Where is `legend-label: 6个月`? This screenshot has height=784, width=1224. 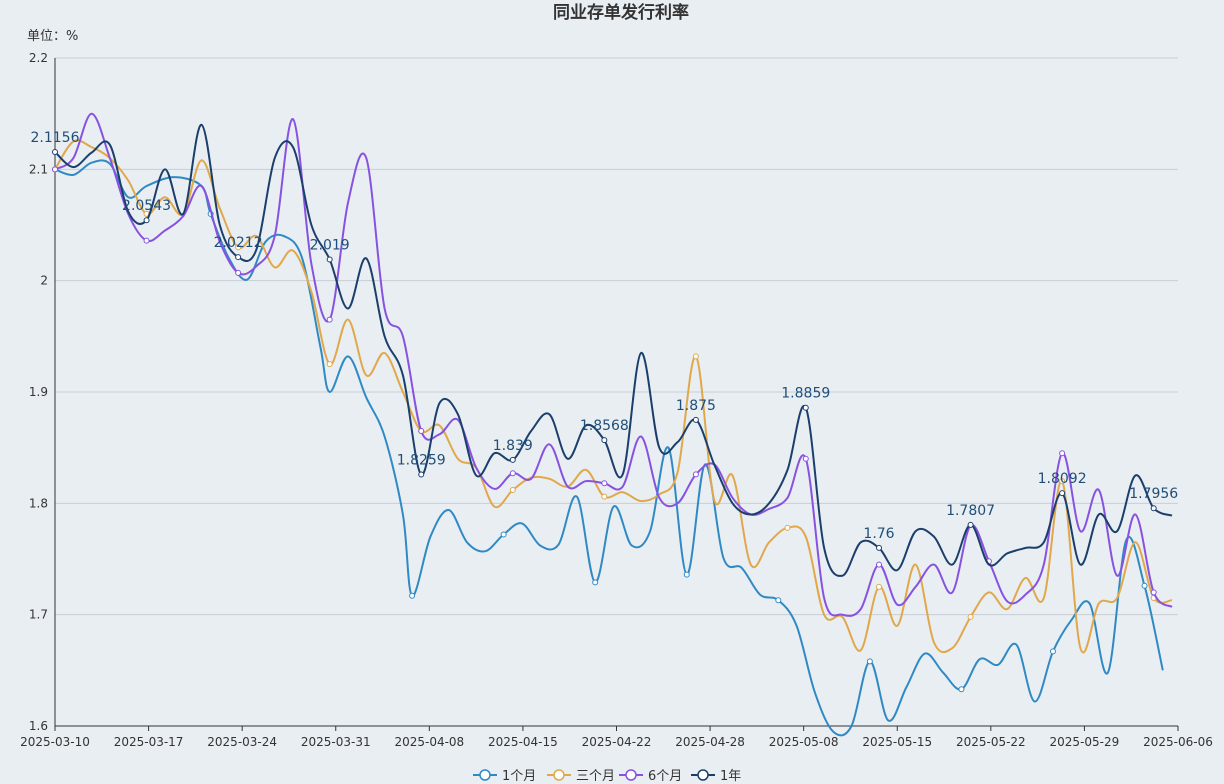 legend-label: 6个月 is located at coordinates (665, 776).